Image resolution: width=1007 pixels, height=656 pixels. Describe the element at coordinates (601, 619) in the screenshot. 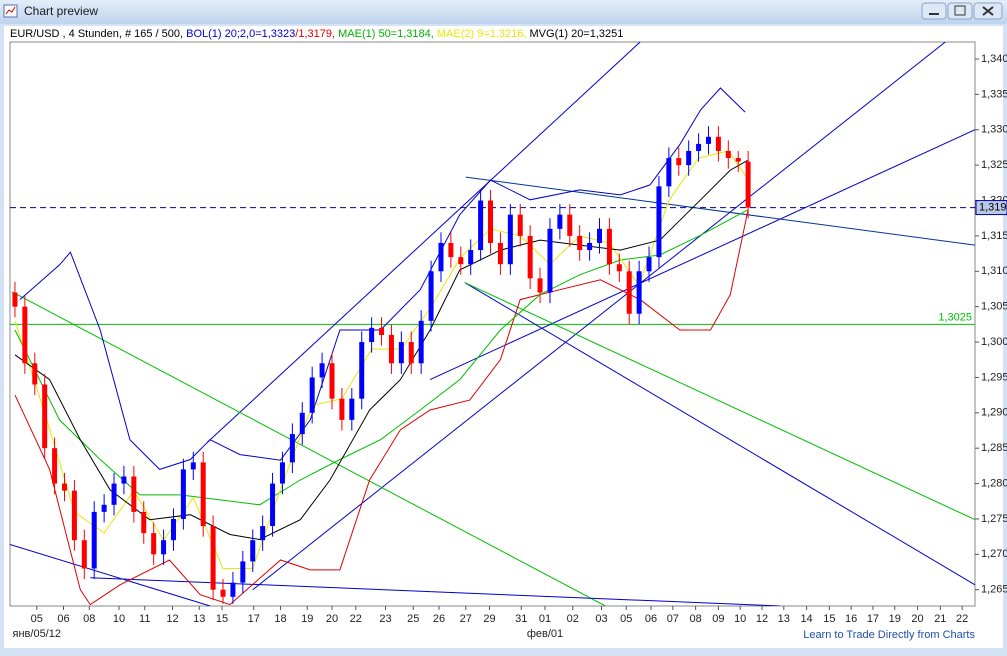

I see `x-tick-label: 03` at that location.